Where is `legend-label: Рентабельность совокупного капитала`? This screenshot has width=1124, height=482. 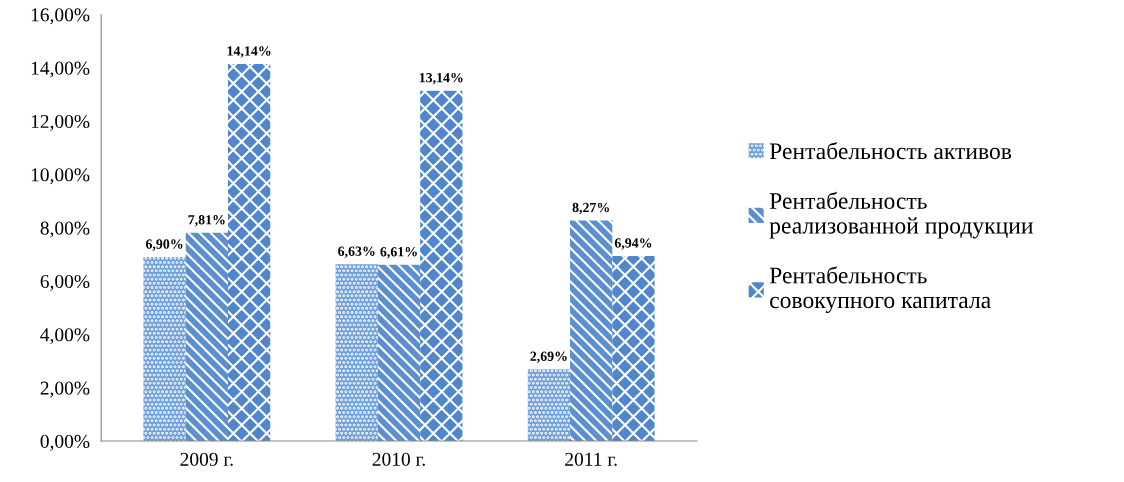 legend-label: Рентабельность совокупного капитала is located at coordinates (880, 290).